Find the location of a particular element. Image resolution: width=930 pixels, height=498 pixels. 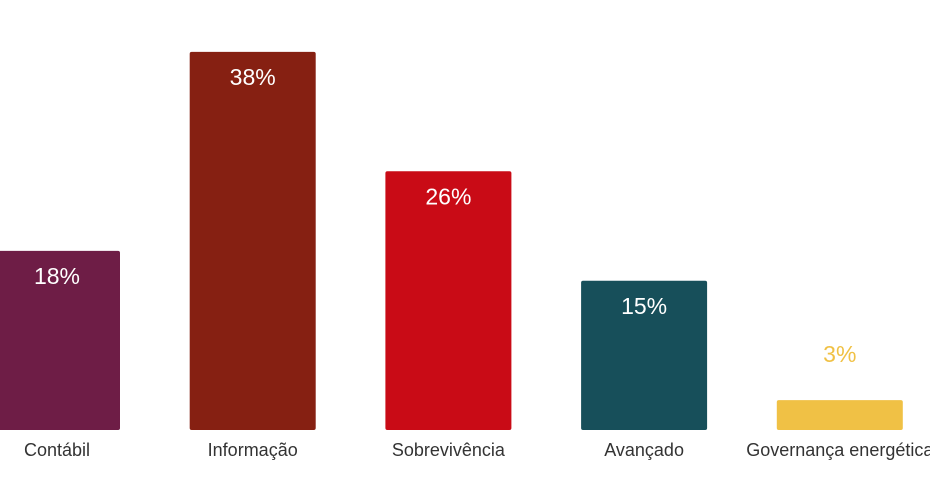

value-label: 18% is located at coordinates (57, 276).